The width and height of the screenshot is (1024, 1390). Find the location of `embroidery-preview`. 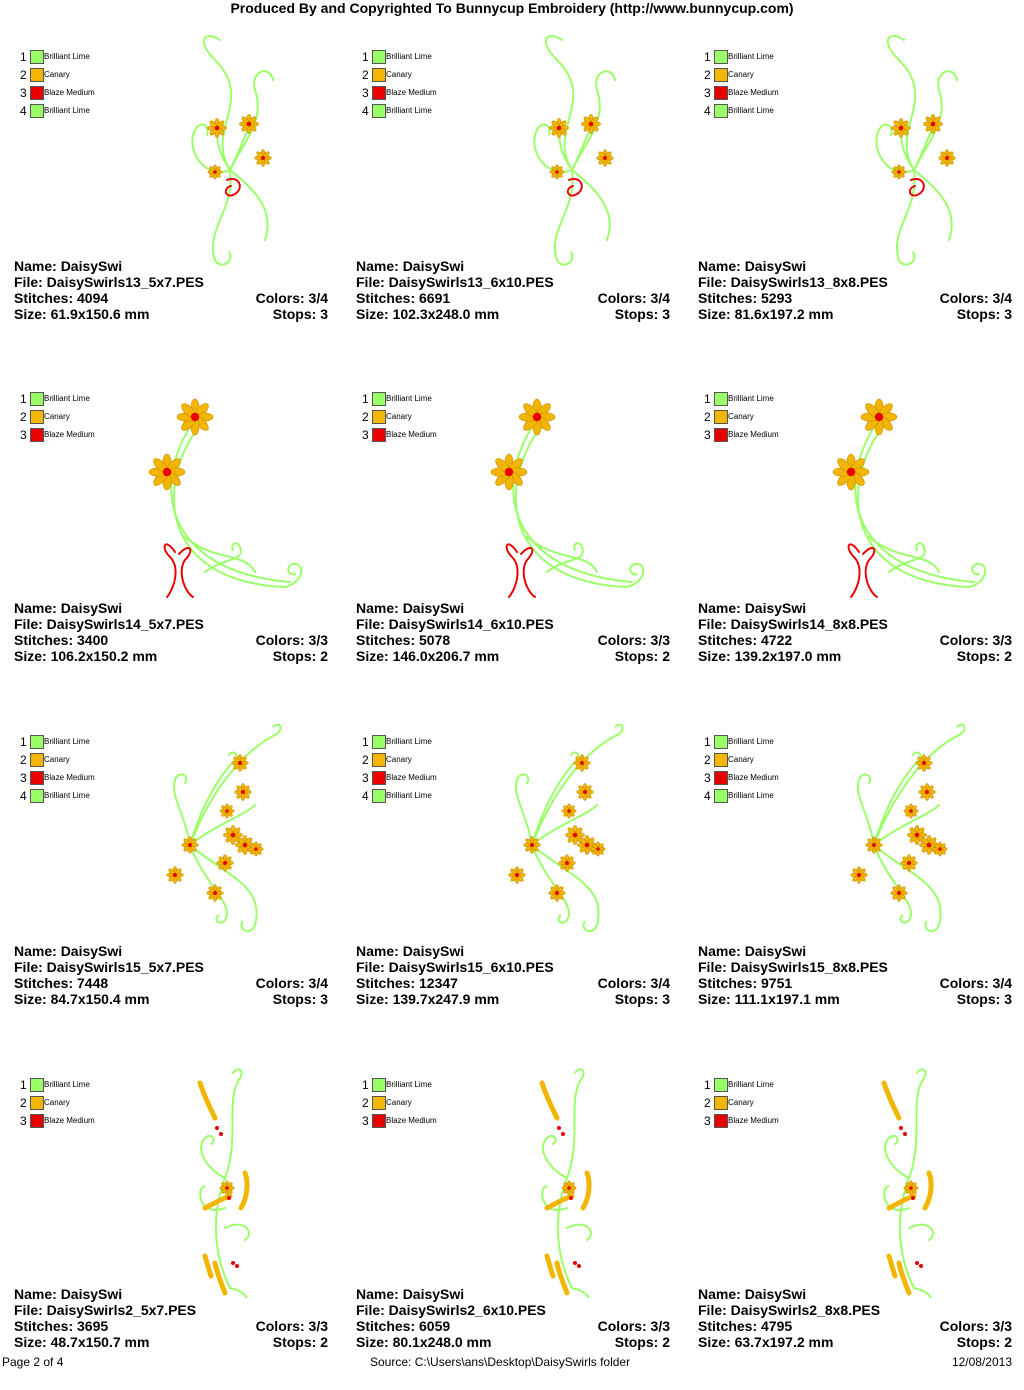

embroidery-preview is located at coordinates (567, 498).